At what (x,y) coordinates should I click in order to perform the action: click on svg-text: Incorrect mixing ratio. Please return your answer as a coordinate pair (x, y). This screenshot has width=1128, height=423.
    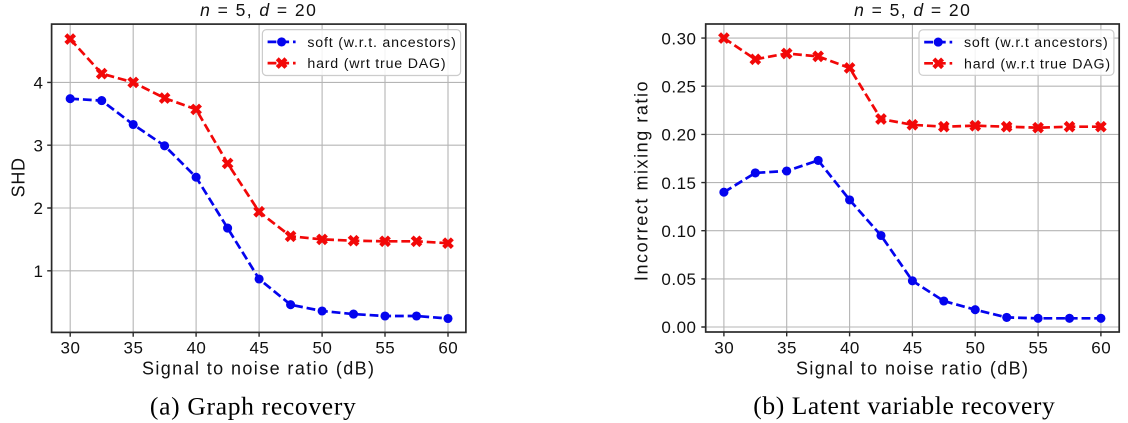
    Looking at the image, I should click on (641, 180).